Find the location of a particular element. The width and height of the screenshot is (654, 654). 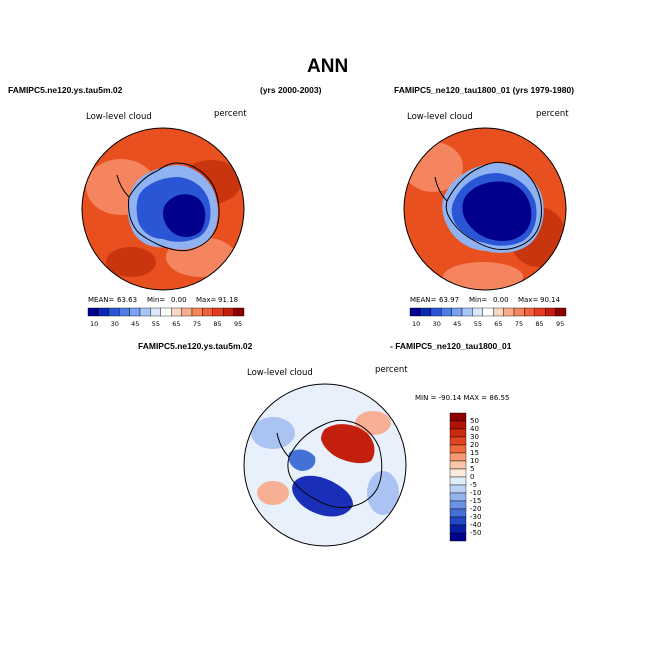

left-stat-min: 0.00 is located at coordinates (179, 300).